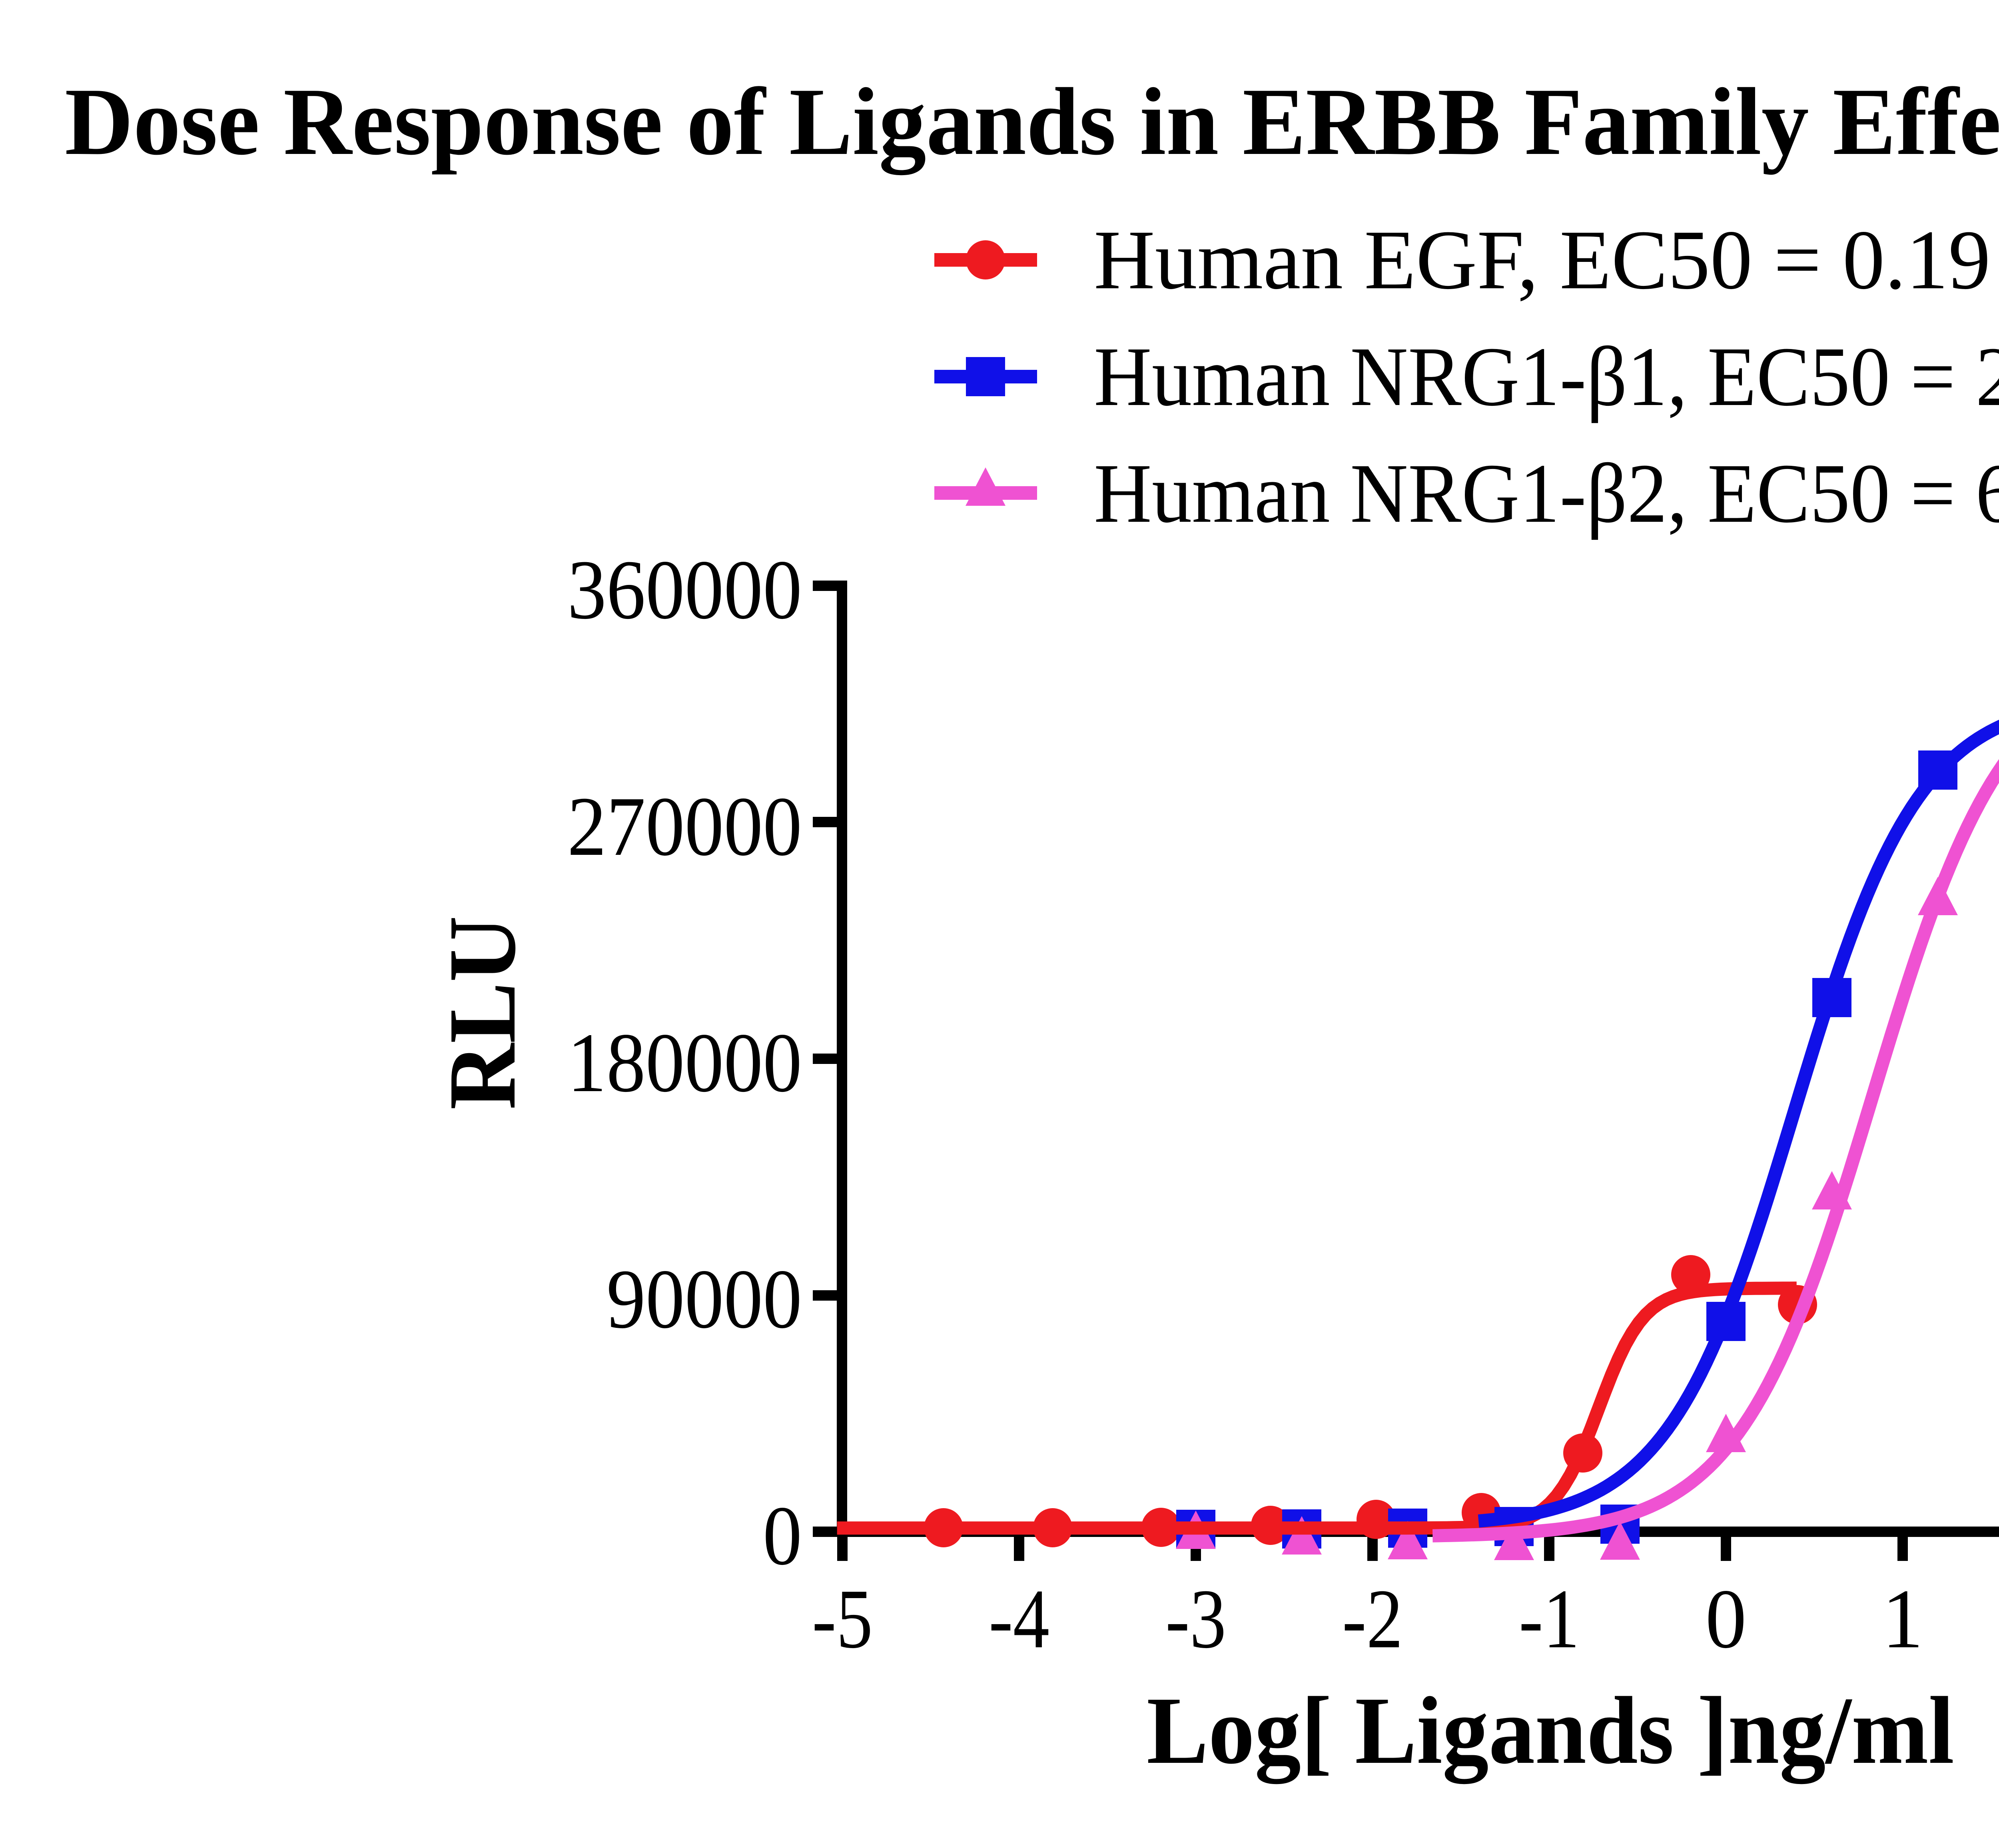  Describe the element at coordinates (1546, 260) in the screenshot. I see `svg-text: Human EGF, EC50 = 0.19 ng/ml` at that location.